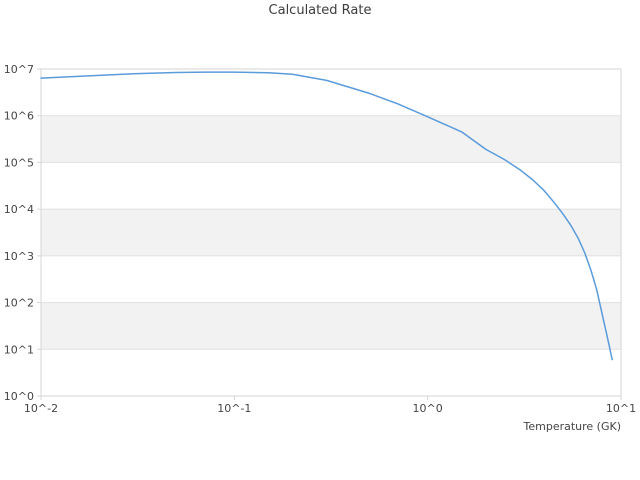  Describe the element at coordinates (320, 10) in the screenshot. I see `chart-title: Calculated Rate` at that location.